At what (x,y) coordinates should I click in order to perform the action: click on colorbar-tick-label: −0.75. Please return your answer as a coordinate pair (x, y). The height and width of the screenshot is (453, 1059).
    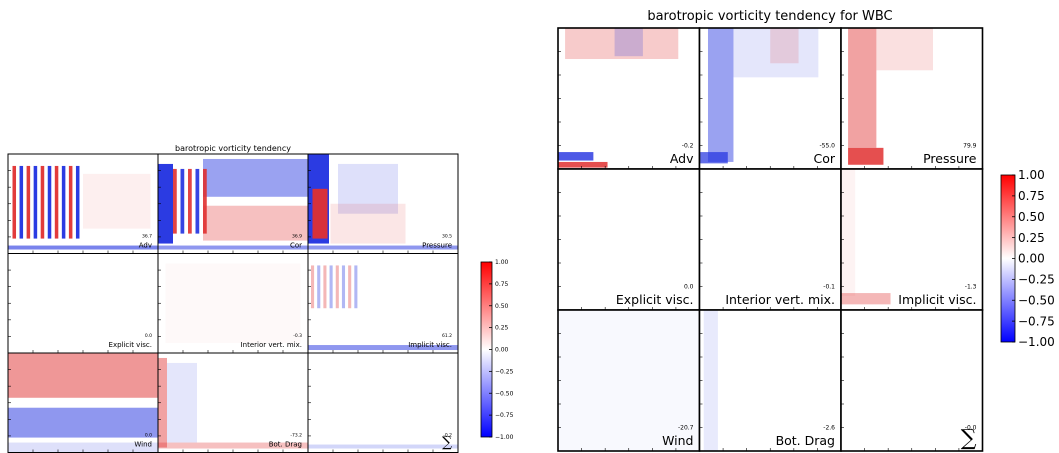
    Looking at the image, I should click on (504, 415).